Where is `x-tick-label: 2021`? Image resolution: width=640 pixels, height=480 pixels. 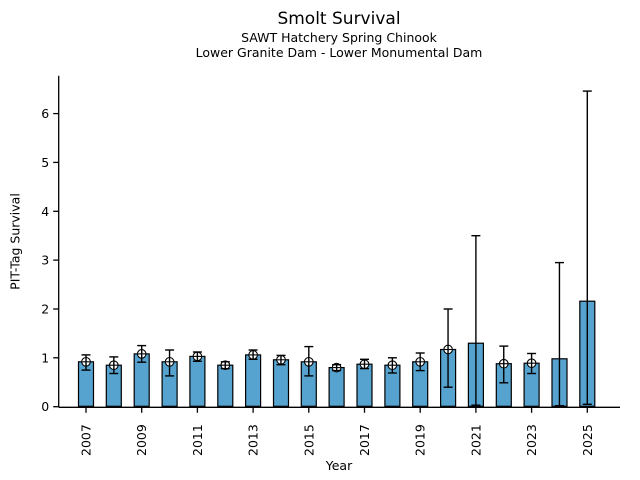 x-tick-label: 2021 is located at coordinates (475, 440).